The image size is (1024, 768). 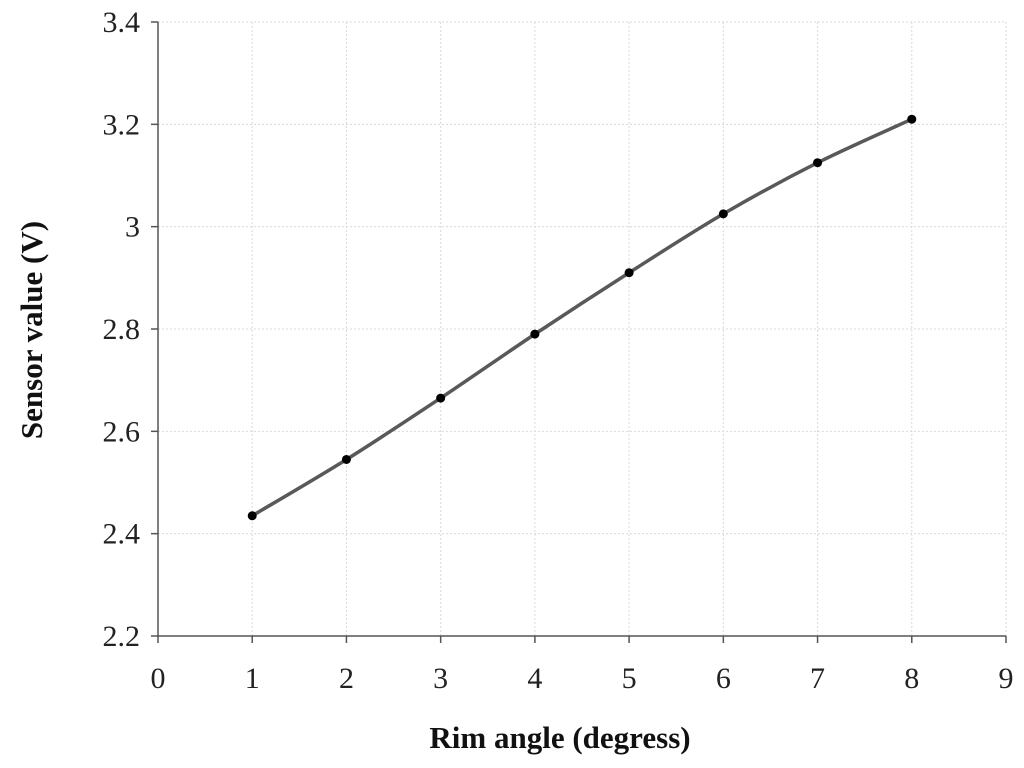 I want to click on x-tick-label: 2, so click(x=346, y=678).